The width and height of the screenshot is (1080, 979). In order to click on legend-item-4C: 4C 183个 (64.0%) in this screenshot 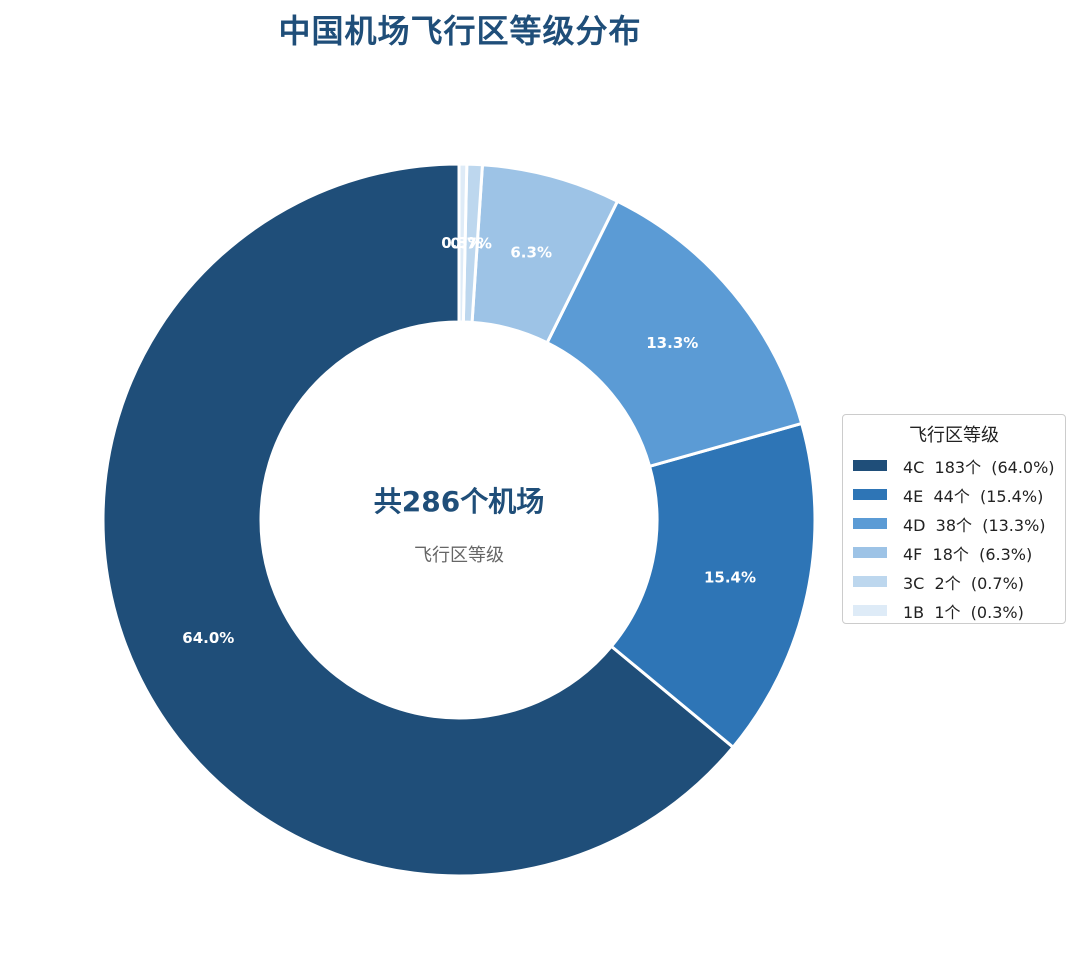, I will do `click(954, 465)`.